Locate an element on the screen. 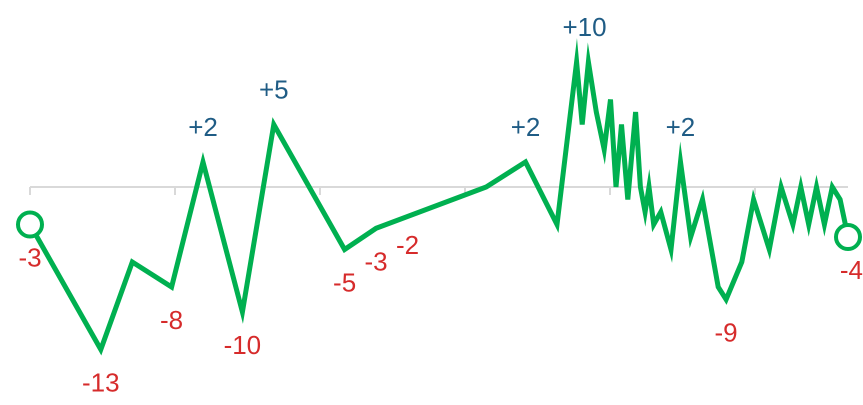 Image resolution: width=863 pixels, height=405 pixels. data-label-9: +2 is located at coordinates (526, 127).